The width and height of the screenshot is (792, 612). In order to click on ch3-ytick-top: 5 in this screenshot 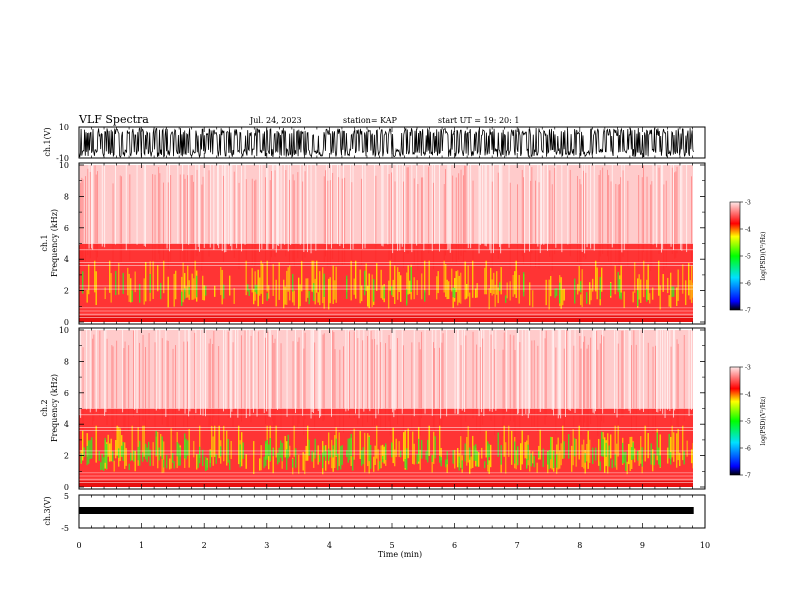, I will do `click(66, 496)`.